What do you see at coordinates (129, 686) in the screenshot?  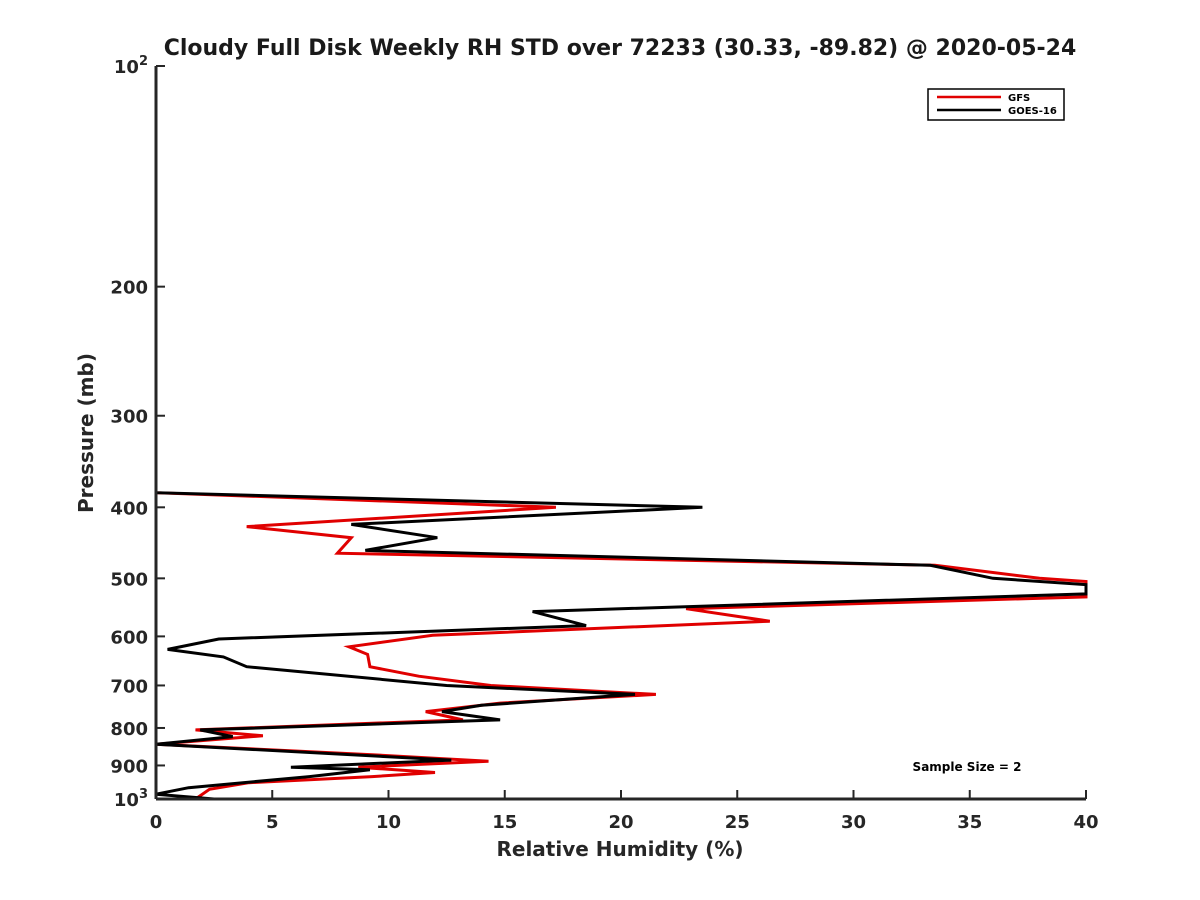 I see `y-tick-label: 700` at bounding box center [129, 686].